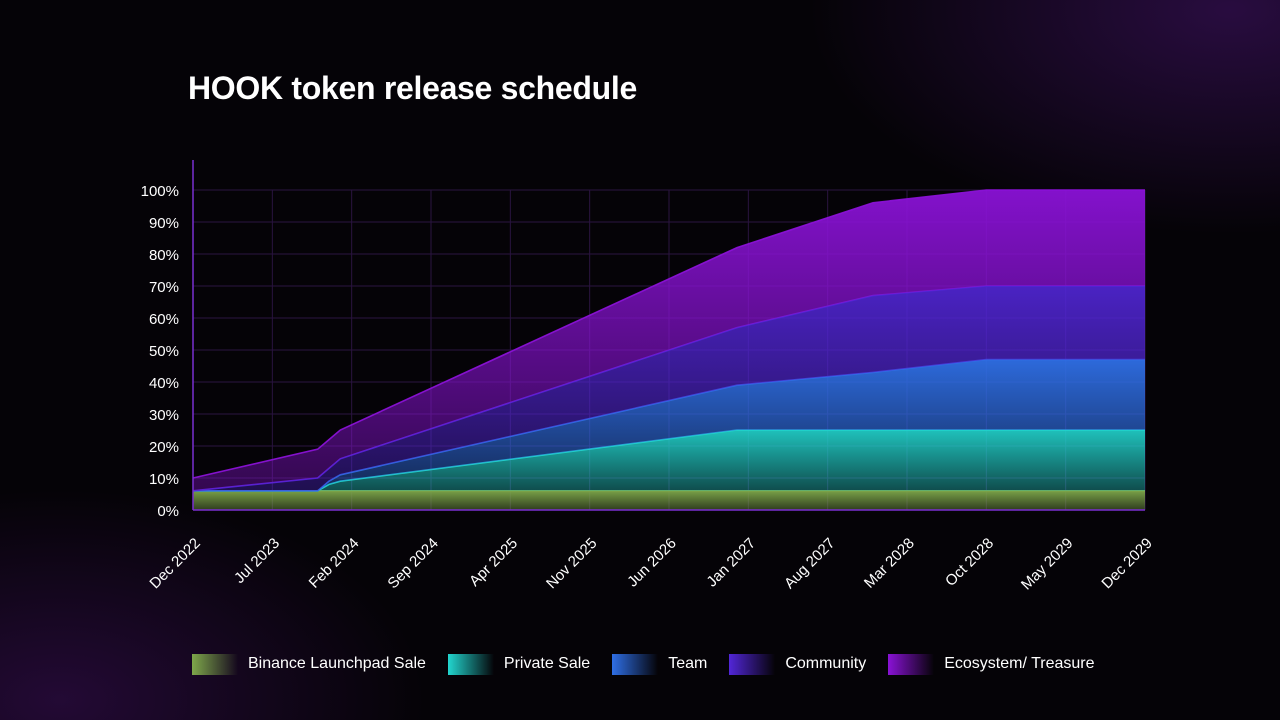 This screenshot has width=1280, height=720. I want to click on line-team, so click(669, 425).